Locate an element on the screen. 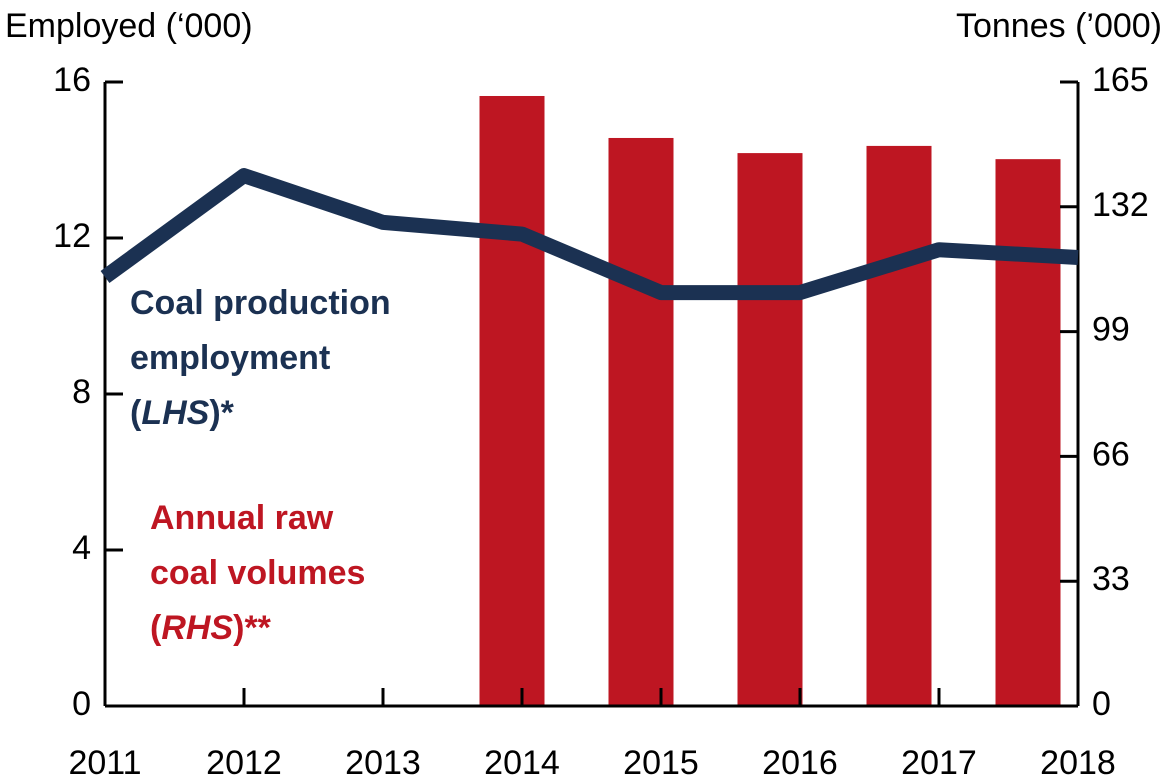  series-label-part: RHS is located at coordinates (197, 628).